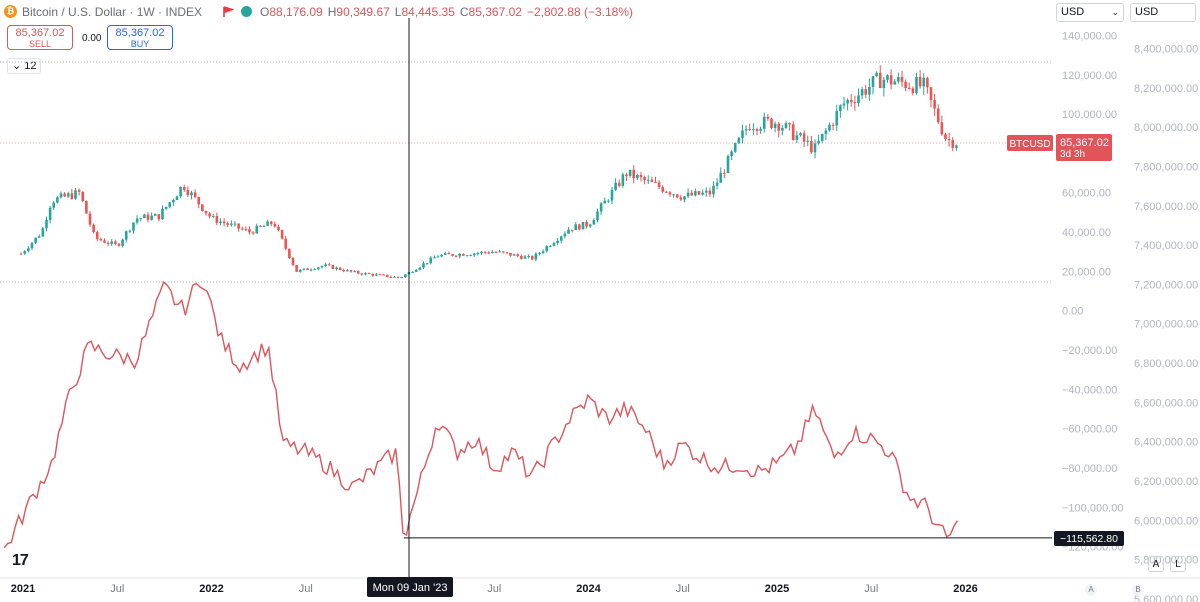  I want to click on price-axis-tick: −80,000.00, so click(1089, 469).